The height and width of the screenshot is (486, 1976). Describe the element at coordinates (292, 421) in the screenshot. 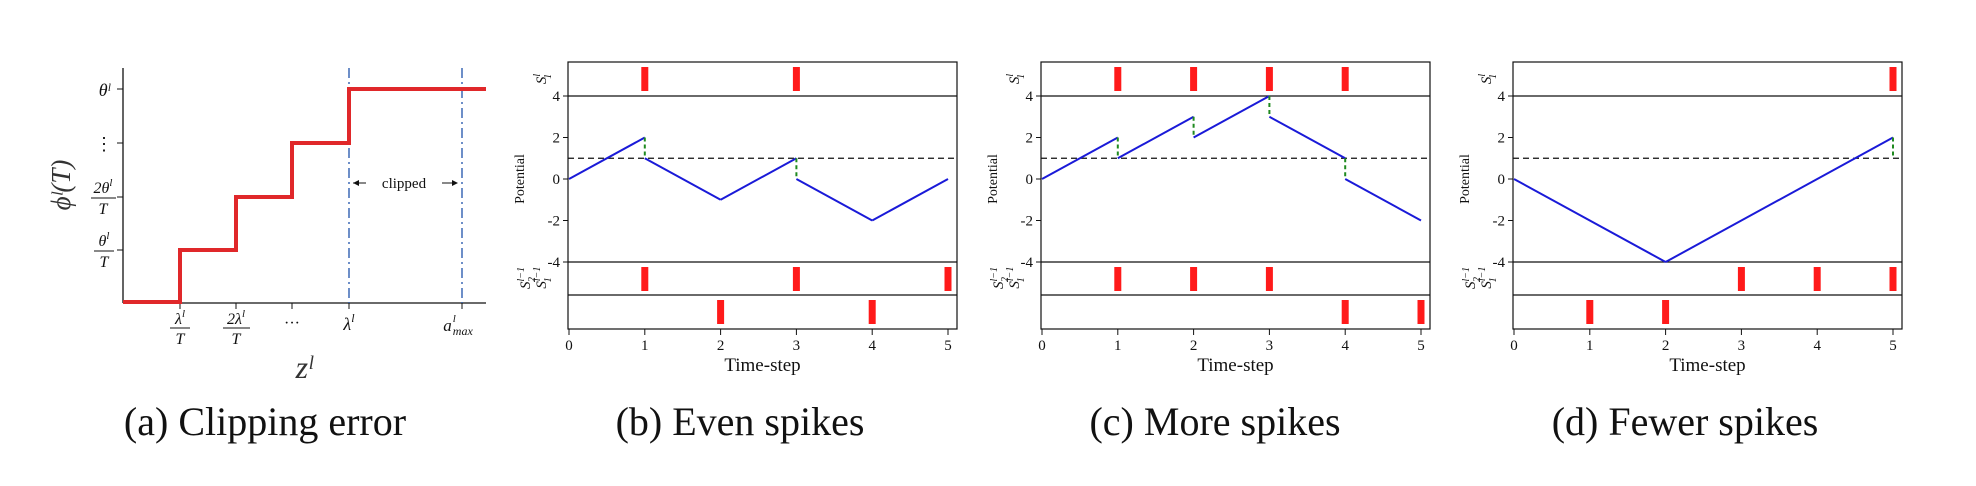

I see `caption-a-title: Clipping error` at that location.